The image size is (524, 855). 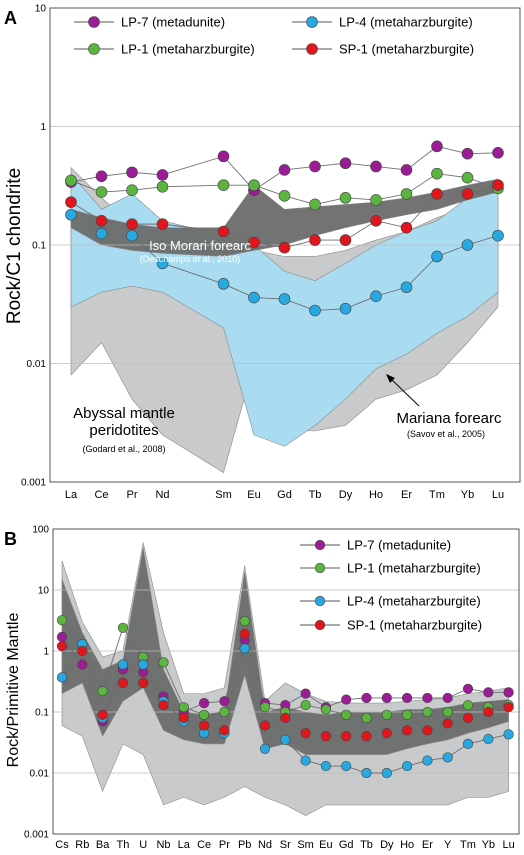 What do you see at coordinates (346, 495) in the screenshot?
I see `x-tick-label: Dy` at bounding box center [346, 495].